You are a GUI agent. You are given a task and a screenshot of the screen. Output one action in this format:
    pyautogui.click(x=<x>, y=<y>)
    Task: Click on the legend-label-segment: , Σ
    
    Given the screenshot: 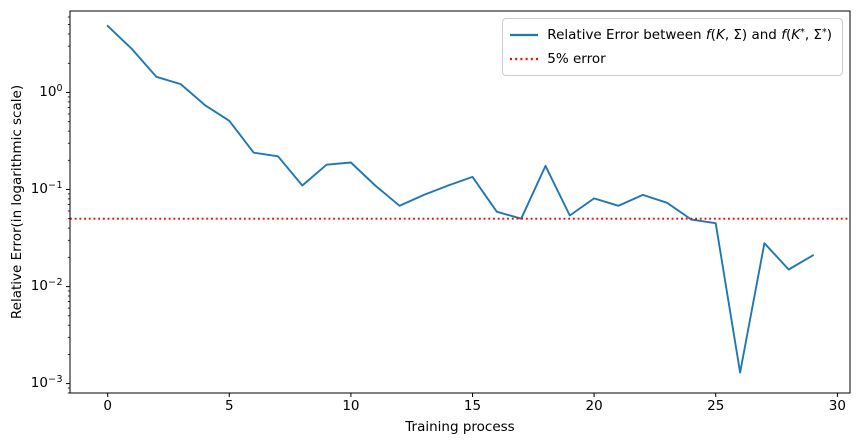 What is the action you would take?
    pyautogui.click(x=813, y=35)
    